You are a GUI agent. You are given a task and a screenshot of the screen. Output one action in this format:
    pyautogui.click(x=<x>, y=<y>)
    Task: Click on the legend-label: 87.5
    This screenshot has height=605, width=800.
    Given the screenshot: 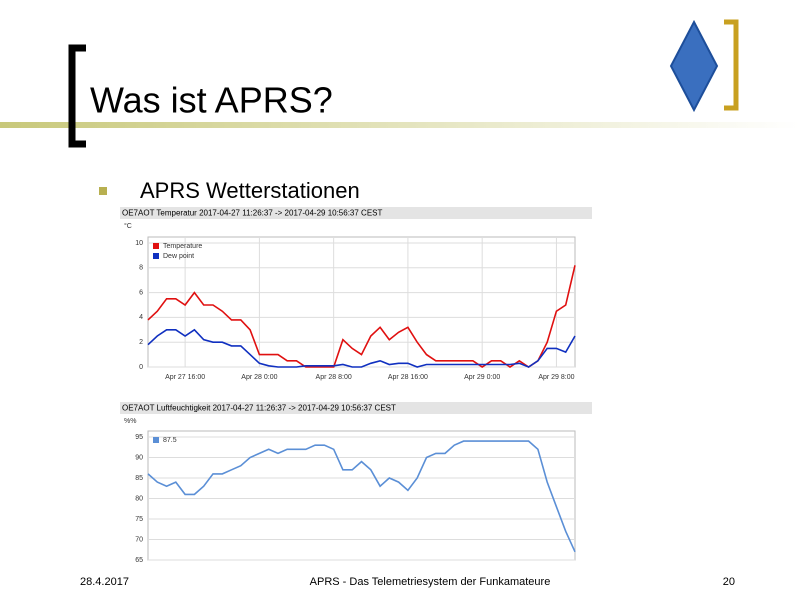 What is the action you would take?
    pyautogui.click(x=170, y=440)
    